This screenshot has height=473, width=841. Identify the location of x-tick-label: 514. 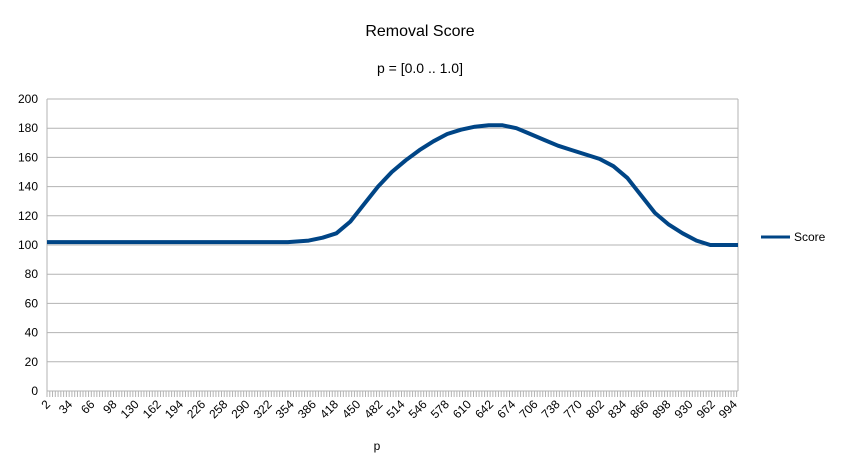
(396, 409).